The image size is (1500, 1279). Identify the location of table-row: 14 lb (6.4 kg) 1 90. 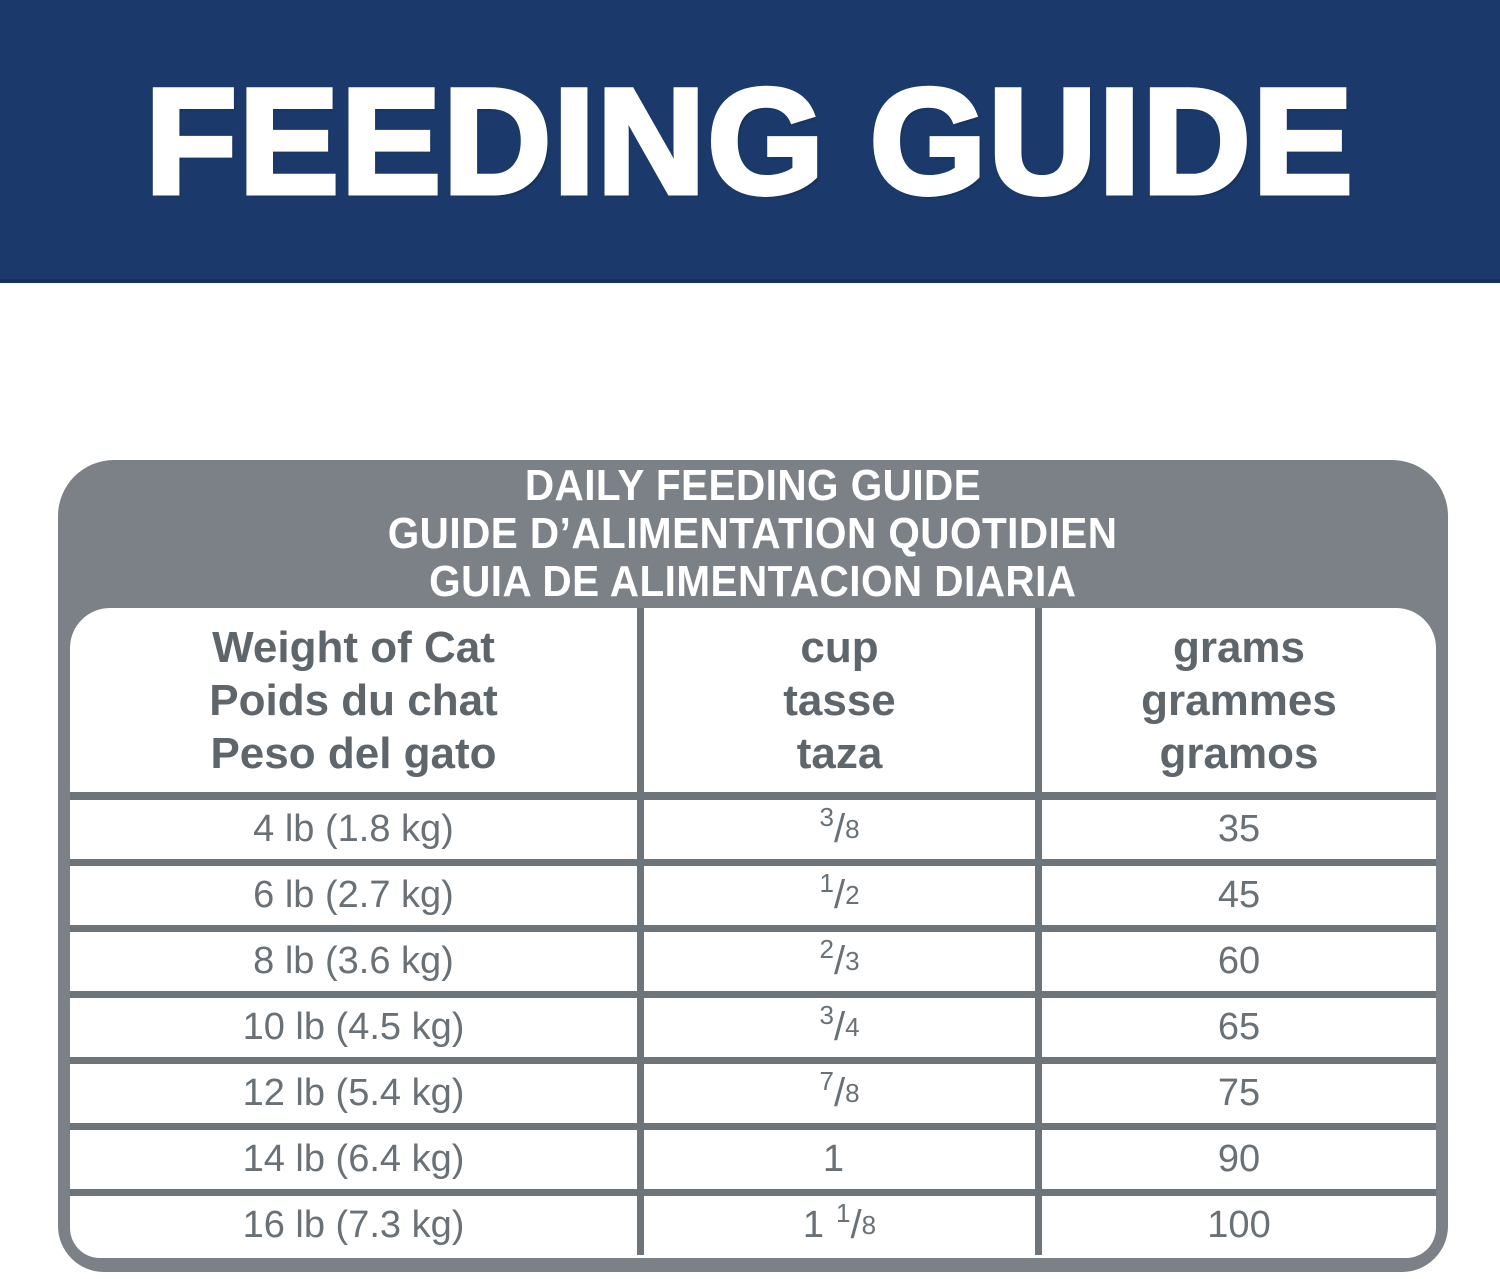
(753, 1156).